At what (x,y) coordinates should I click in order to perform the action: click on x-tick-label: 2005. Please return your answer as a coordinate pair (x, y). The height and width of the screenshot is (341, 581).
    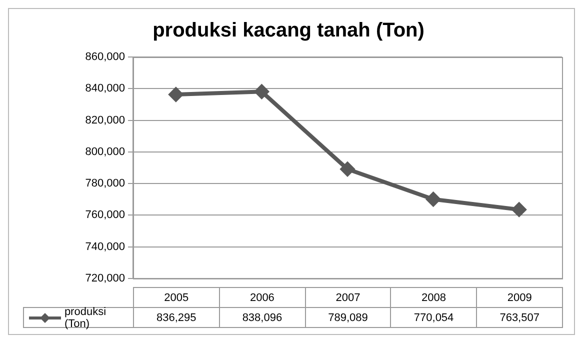
    Looking at the image, I should click on (176, 297).